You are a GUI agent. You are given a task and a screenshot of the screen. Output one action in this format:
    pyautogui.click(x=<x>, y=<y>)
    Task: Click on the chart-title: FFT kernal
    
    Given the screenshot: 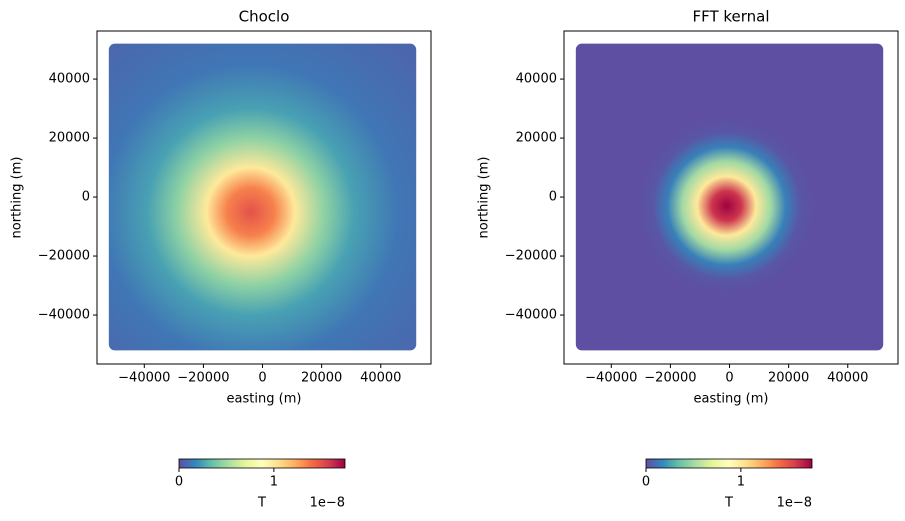 What is the action you would take?
    pyautogui.click(x=730, y=17)
    